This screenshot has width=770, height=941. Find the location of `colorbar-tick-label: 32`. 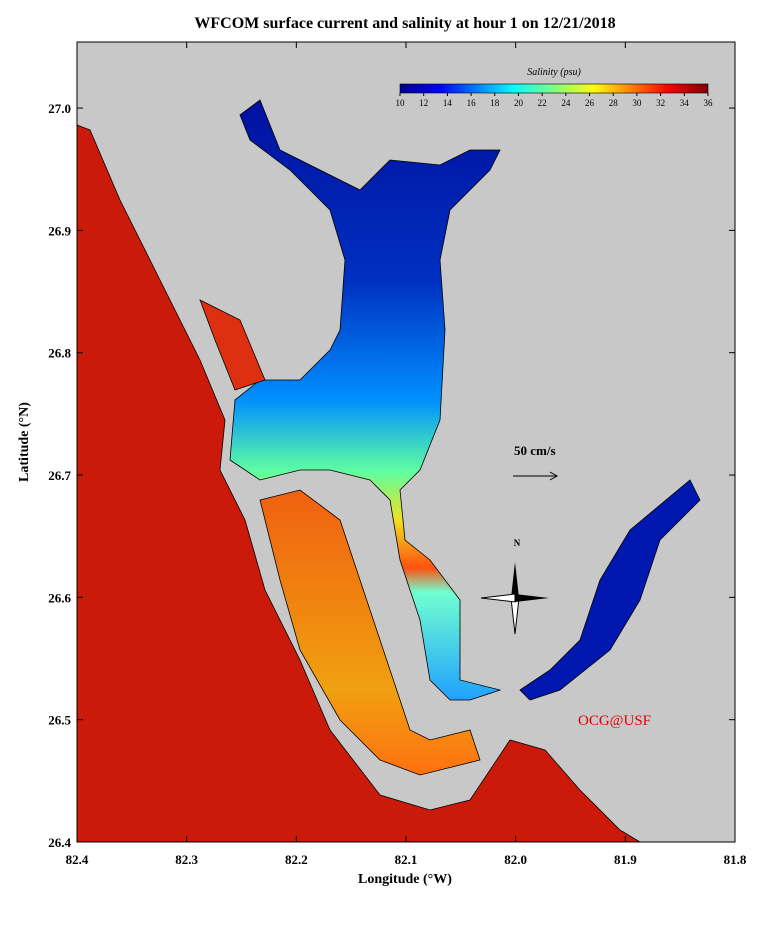

colorbar-tick-label: 32 is located at coordinates (660, 103).